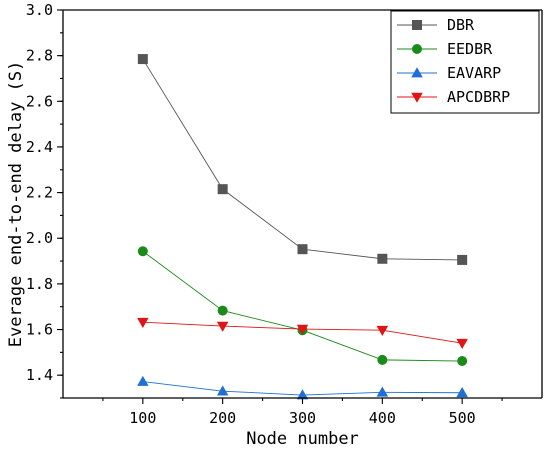 This screenshot has width=550, height=453. Describe the element at coordinates (39, 193) in the screenshot. I see `y-tick-label: 2.2` at that location.